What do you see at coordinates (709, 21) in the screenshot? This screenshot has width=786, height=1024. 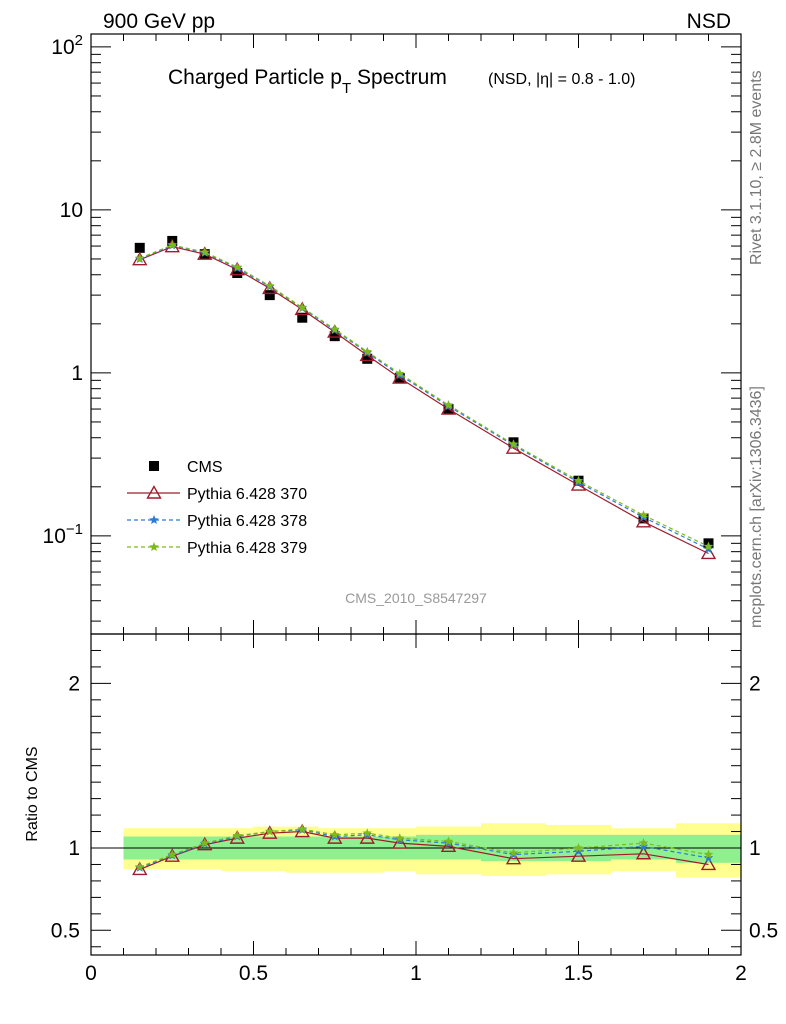 I see `header-right-label: NSD` at bounding box center [709, 21].